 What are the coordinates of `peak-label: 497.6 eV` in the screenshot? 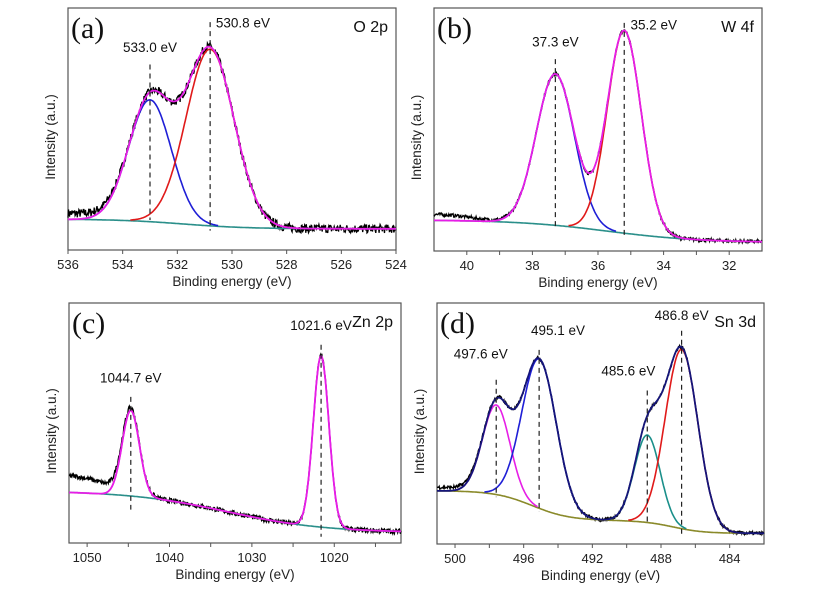 It's located at (481, 353).